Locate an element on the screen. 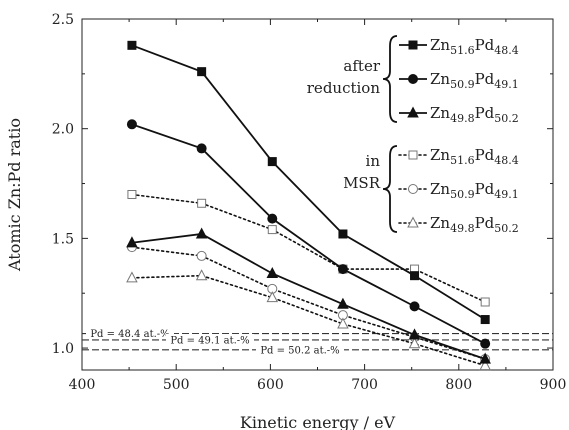  reference-label: Pd = 48.4 at.-% is located at coordinates (129, 334).